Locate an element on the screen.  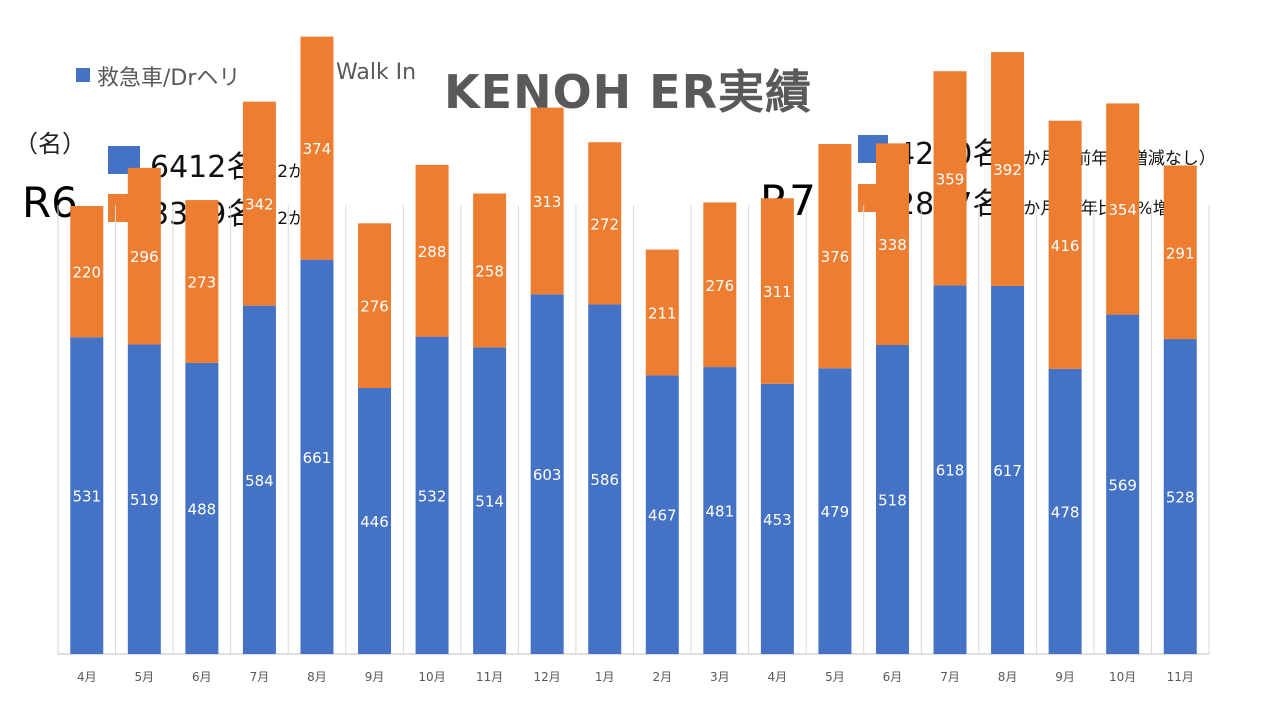
data-label: 618 is located at coordinates (950, 471).